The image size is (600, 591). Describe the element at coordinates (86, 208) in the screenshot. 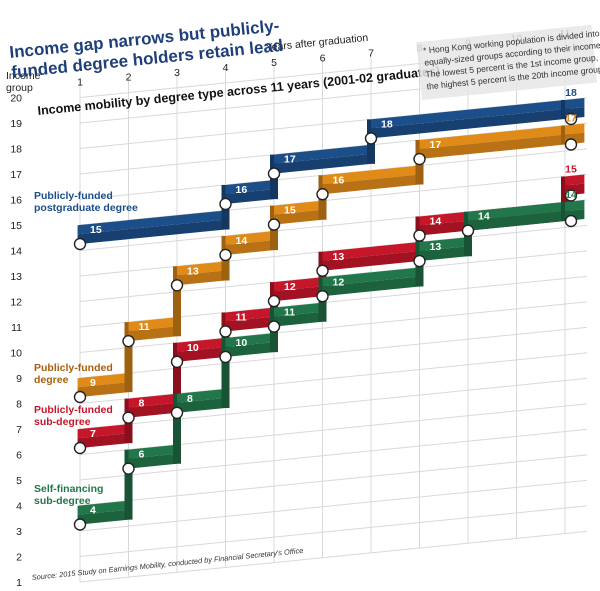

I see `series-label-line: postgraduate degree` at that location.